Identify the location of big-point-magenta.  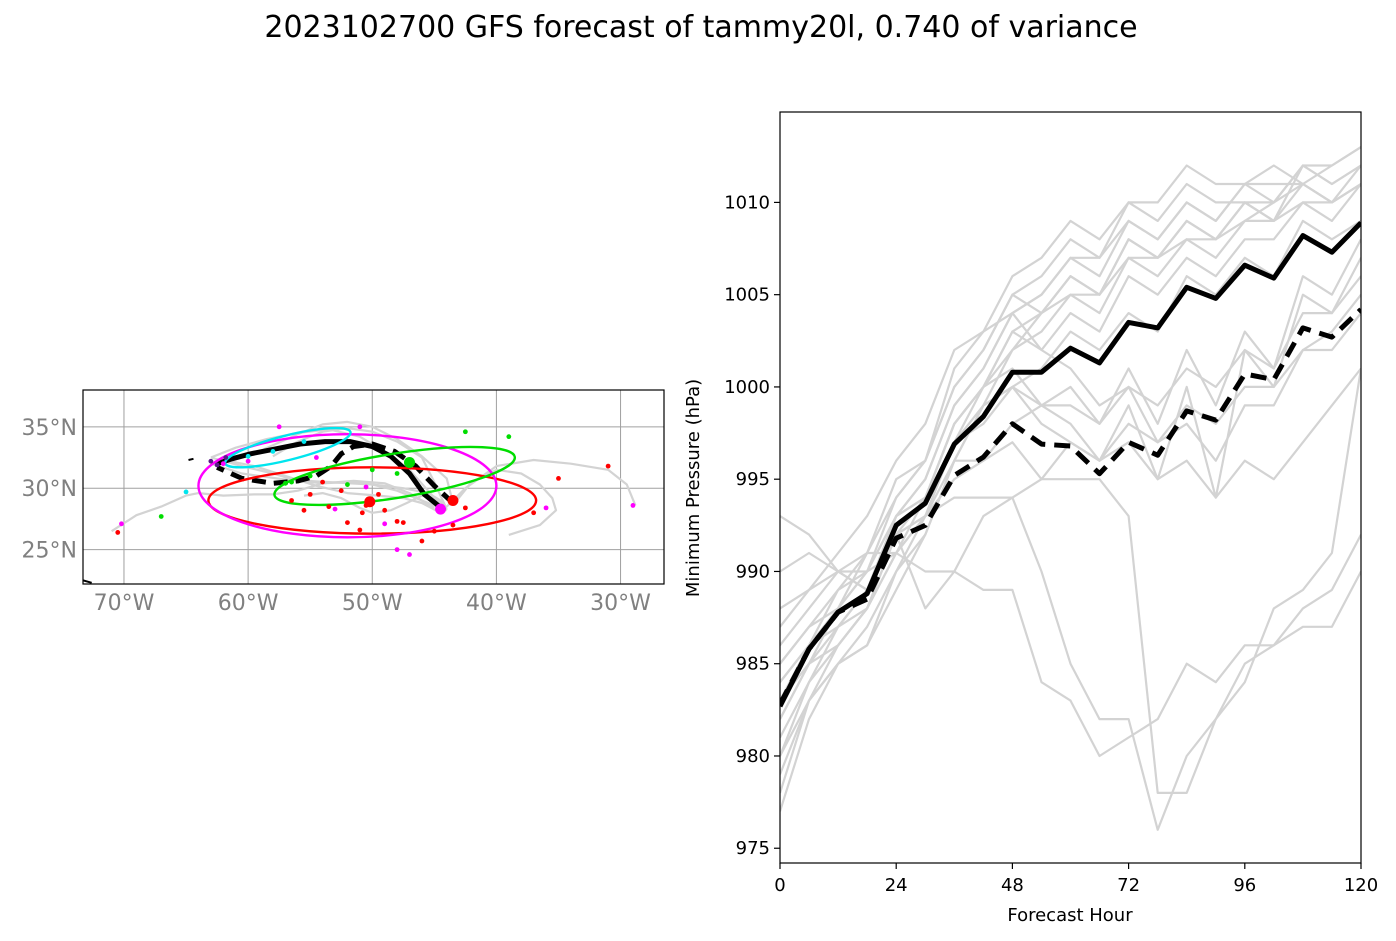
(441, 509).